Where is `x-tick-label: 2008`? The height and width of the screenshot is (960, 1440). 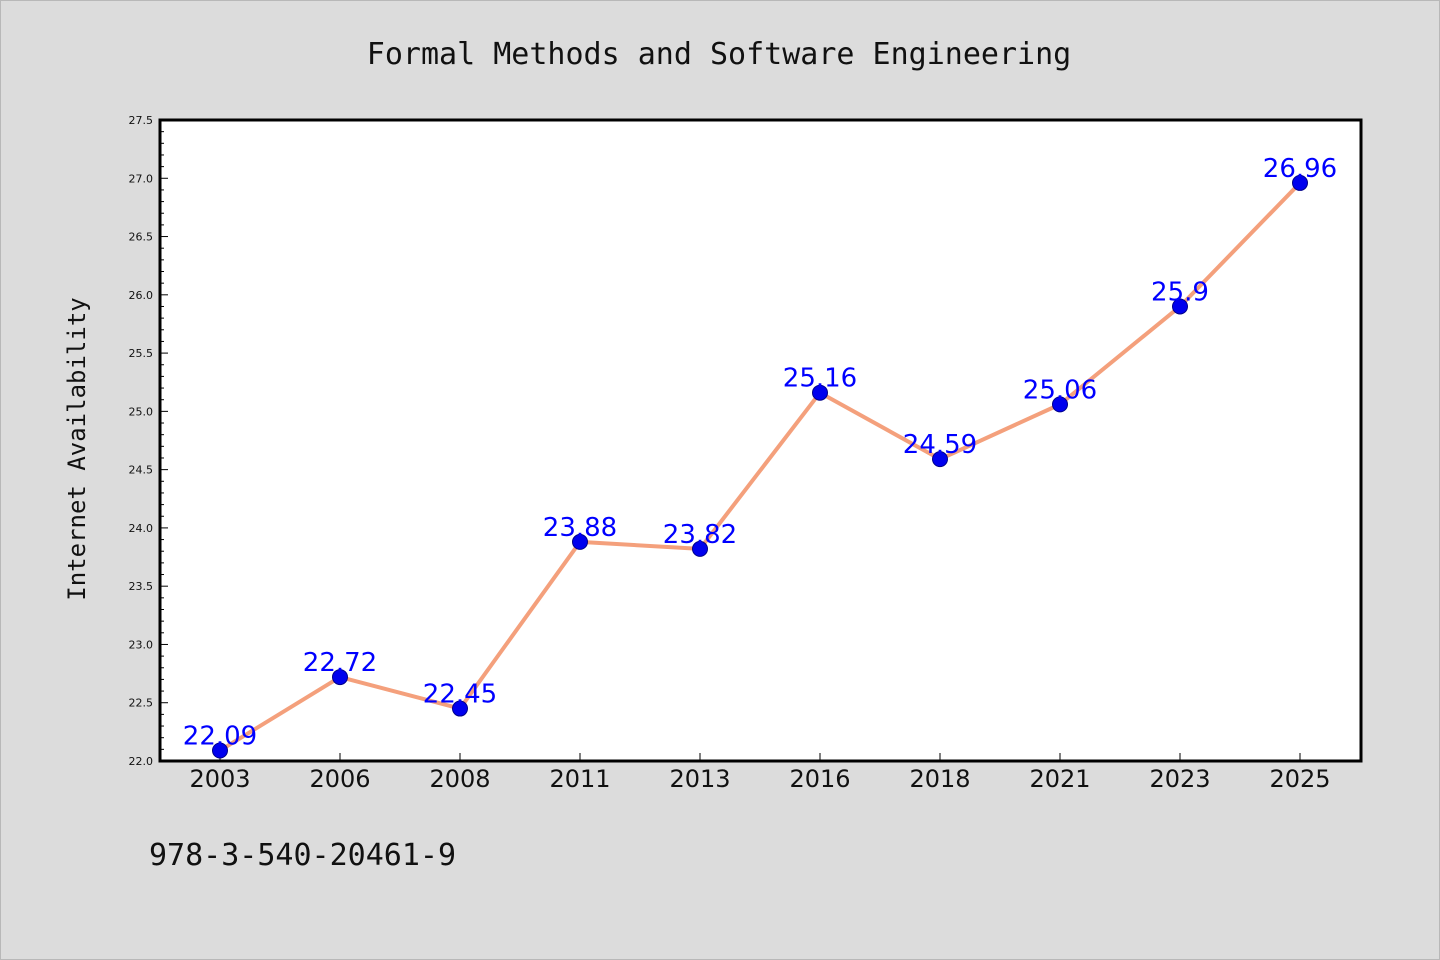 x-tick-label: 2008 is located at coordinates (459, 779).